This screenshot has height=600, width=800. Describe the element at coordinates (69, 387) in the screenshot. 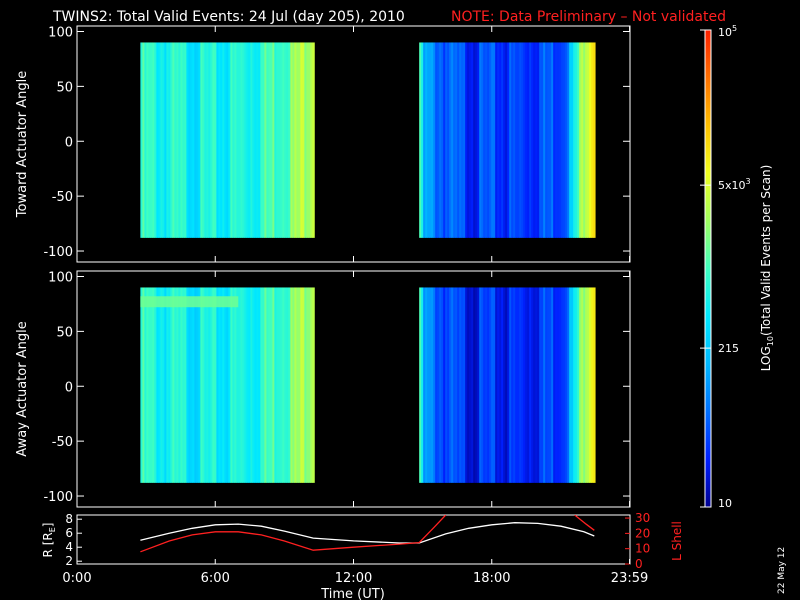

I see `y-tick-label: 0` at that location.